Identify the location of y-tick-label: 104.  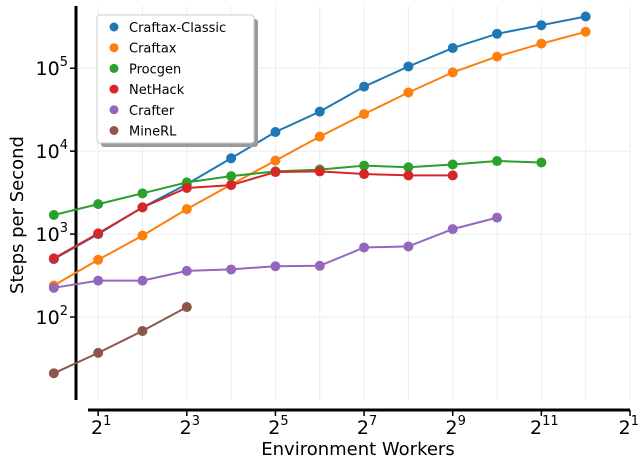
(52, 150).